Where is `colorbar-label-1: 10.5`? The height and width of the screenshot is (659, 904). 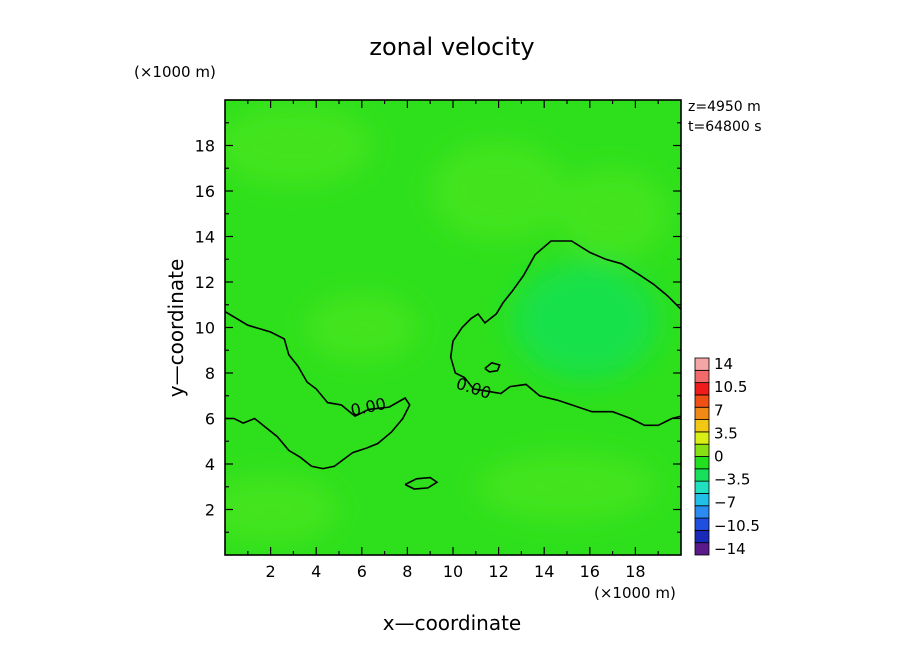 colorbar-label-1: 10.5 is located at coordinates (730, 387).